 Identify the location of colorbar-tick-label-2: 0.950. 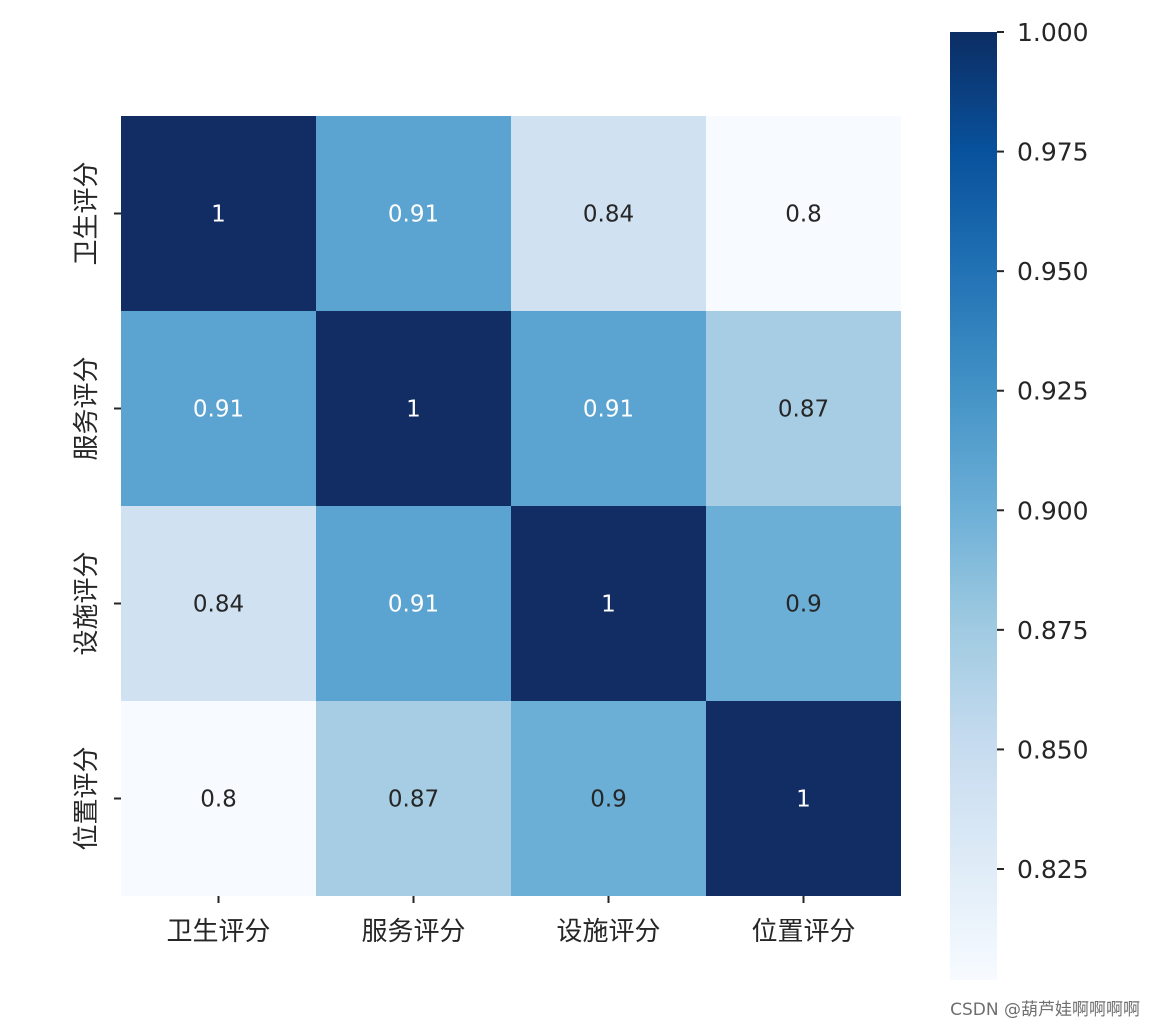
(1053, 271).